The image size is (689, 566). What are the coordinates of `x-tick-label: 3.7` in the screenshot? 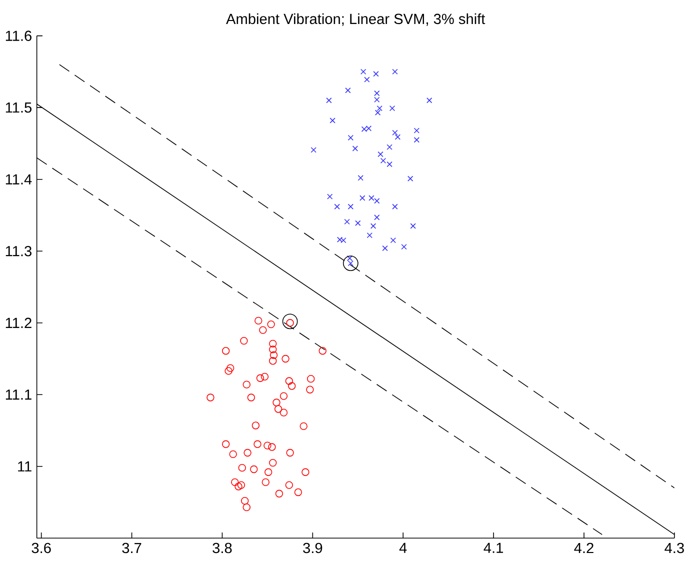 It's located at (132, 548).